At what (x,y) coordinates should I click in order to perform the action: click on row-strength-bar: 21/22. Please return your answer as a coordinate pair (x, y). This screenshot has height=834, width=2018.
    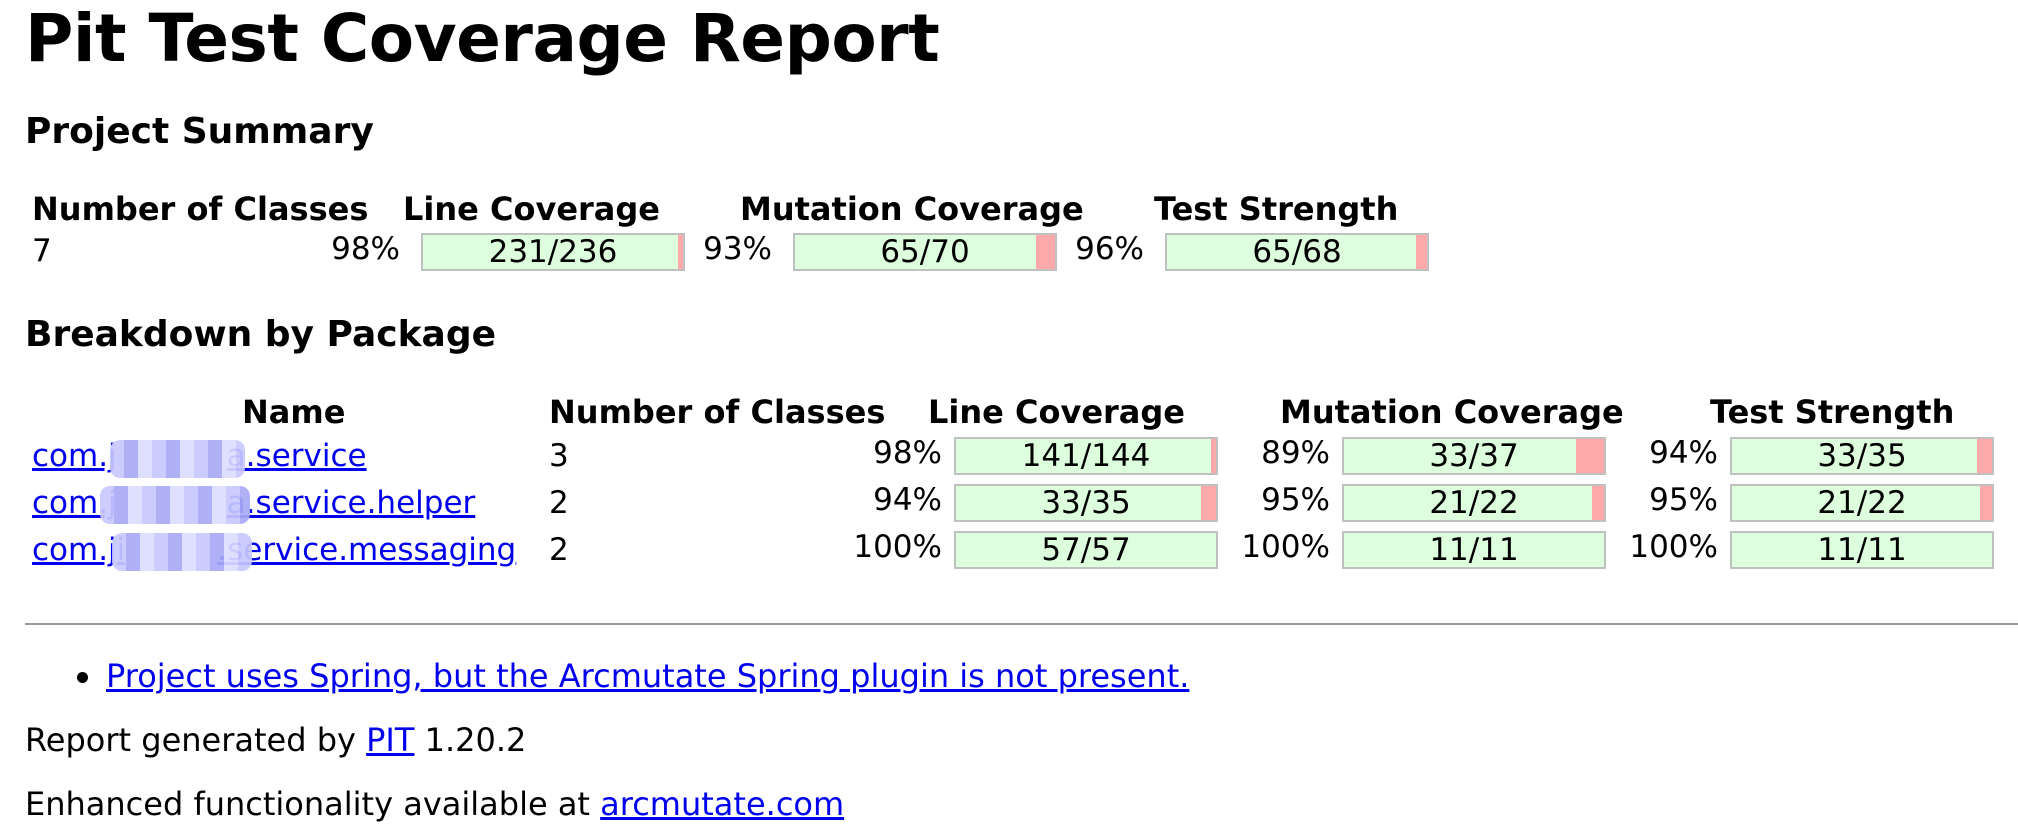
    Looking at the image, I should click on (1862, 503).